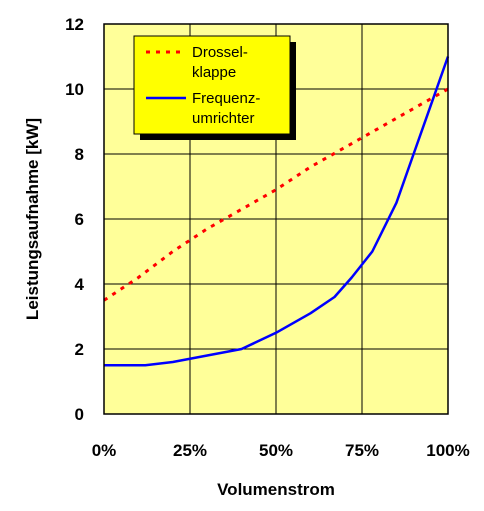 This screenshot has width=484, height=511. I want to click on legend-label-frequenzumrichter-line2: umrichter, so click(223, 118).